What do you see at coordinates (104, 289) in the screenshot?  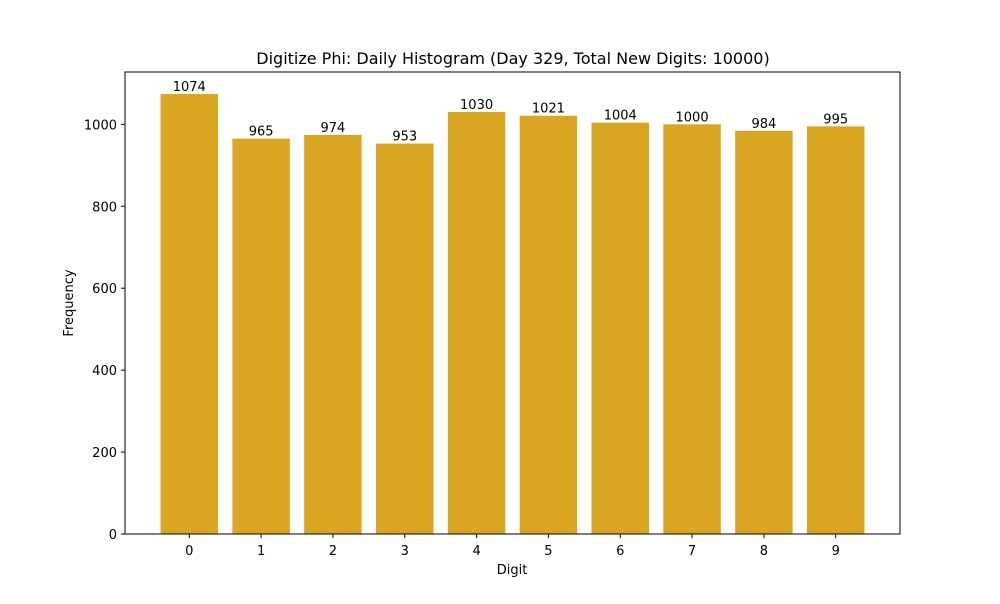 I see `y-tick-label-600: 600` at bounding box center [104, 289].